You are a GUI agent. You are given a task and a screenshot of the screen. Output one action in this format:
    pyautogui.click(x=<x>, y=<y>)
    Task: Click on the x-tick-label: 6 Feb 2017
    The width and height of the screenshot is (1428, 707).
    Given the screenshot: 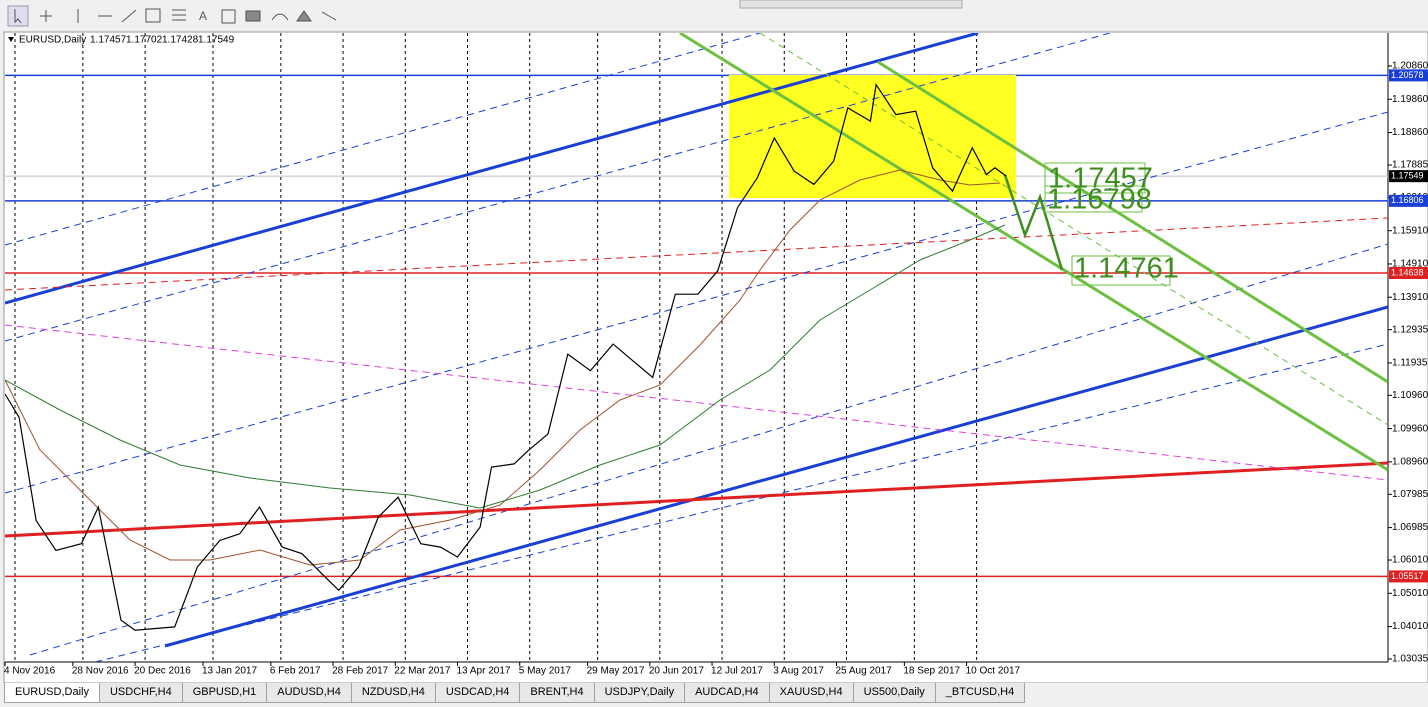 What is the action you would take?
    pyautogui.click(x=295, y=671)
    